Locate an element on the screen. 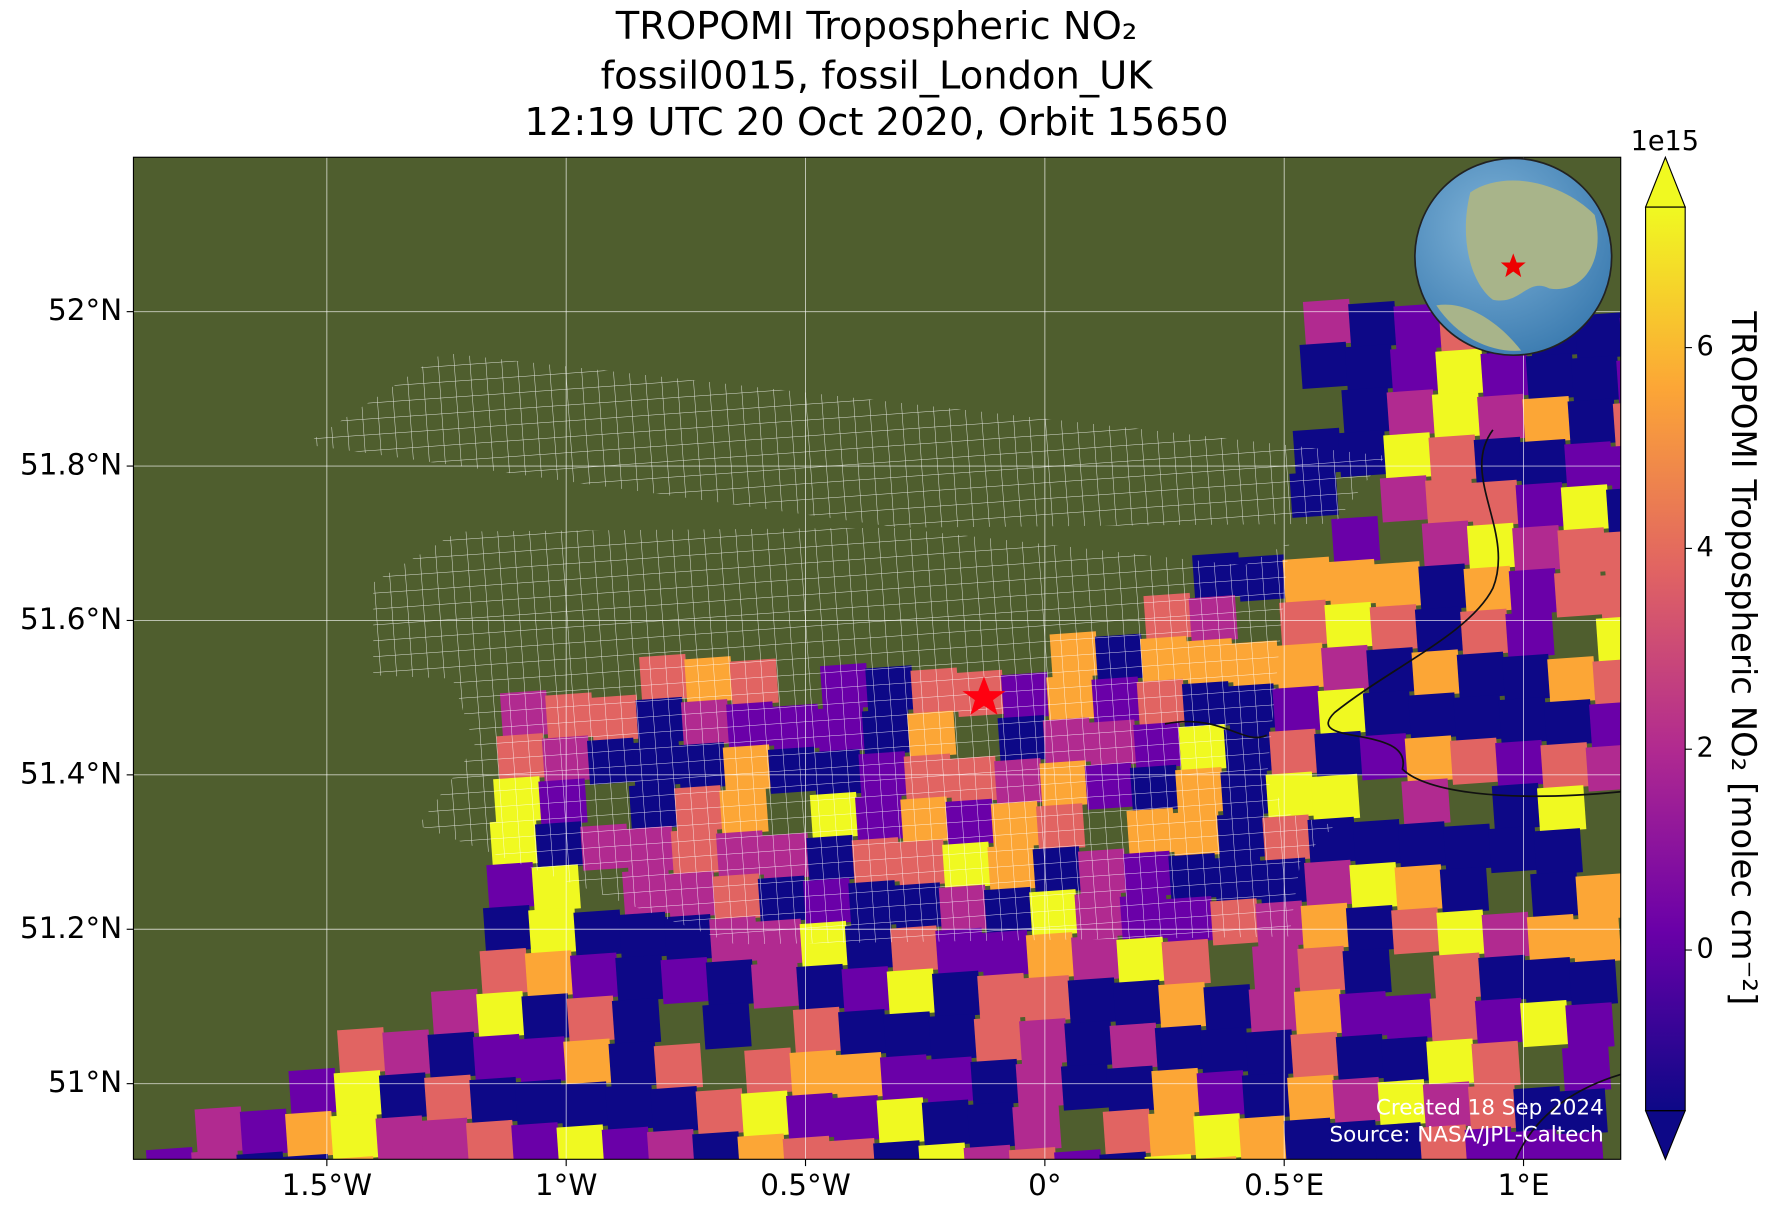 Image resolution: width=1770 pixels, height=1208 pixels. x-tick-label: 1.5°W is located at coordinates (327, 1185).